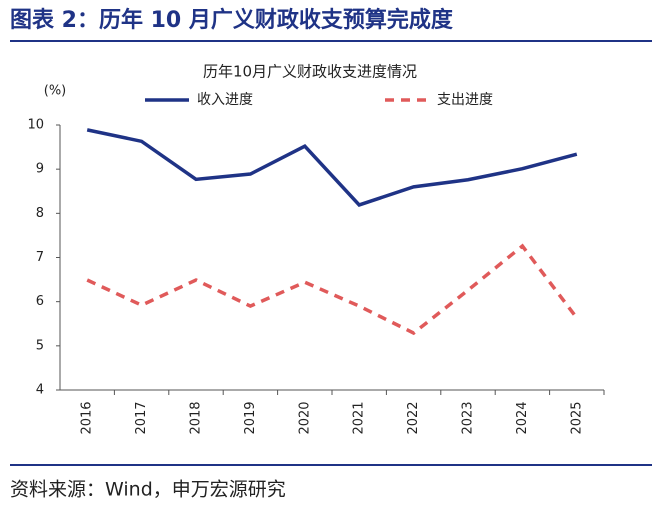  Describe the element at coordinates (359, 417) in the screenshot. I see `x-tick-label: 2021` at that location.